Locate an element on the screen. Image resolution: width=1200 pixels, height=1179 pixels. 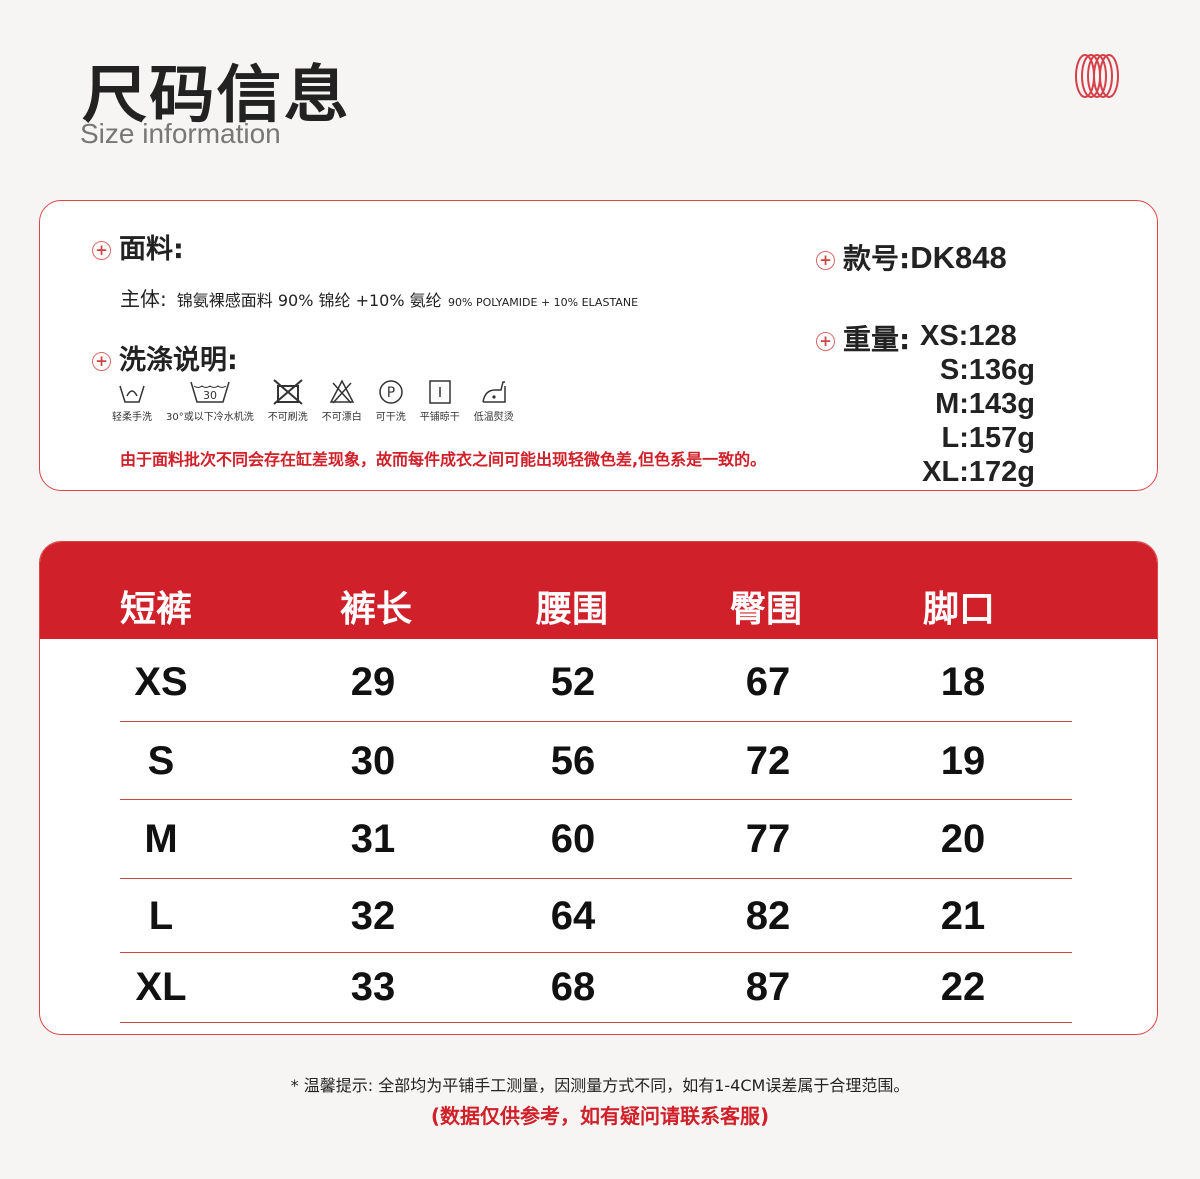
care-label: 30°或以下冷水机洗 is located at coordinates (210, 417).